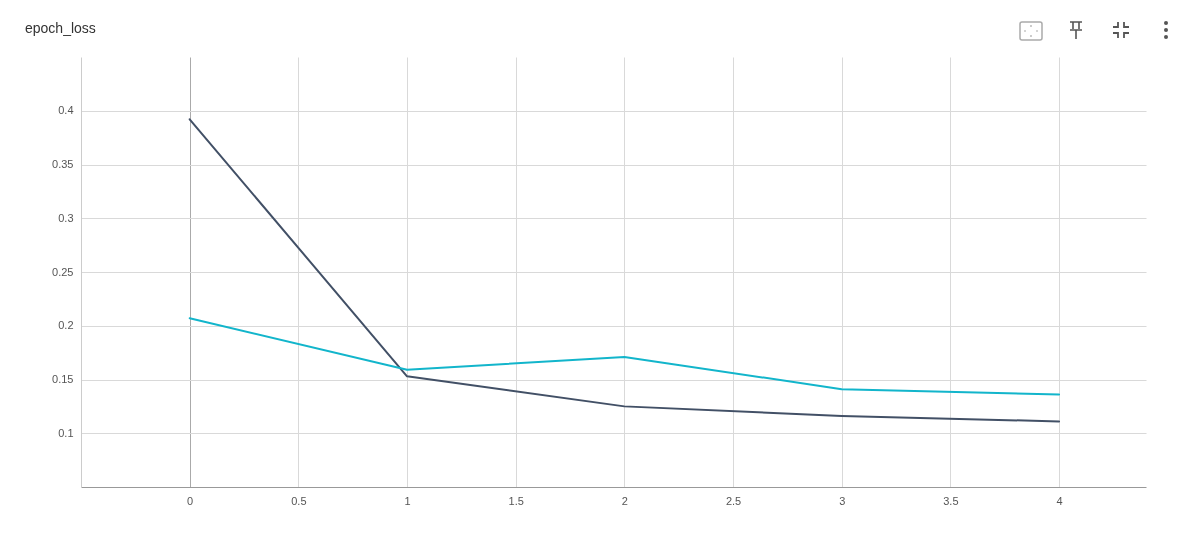  Describe the element at coordinates (1059, 500) in the screenshot. I see `x-tick-label: 4` at that location.